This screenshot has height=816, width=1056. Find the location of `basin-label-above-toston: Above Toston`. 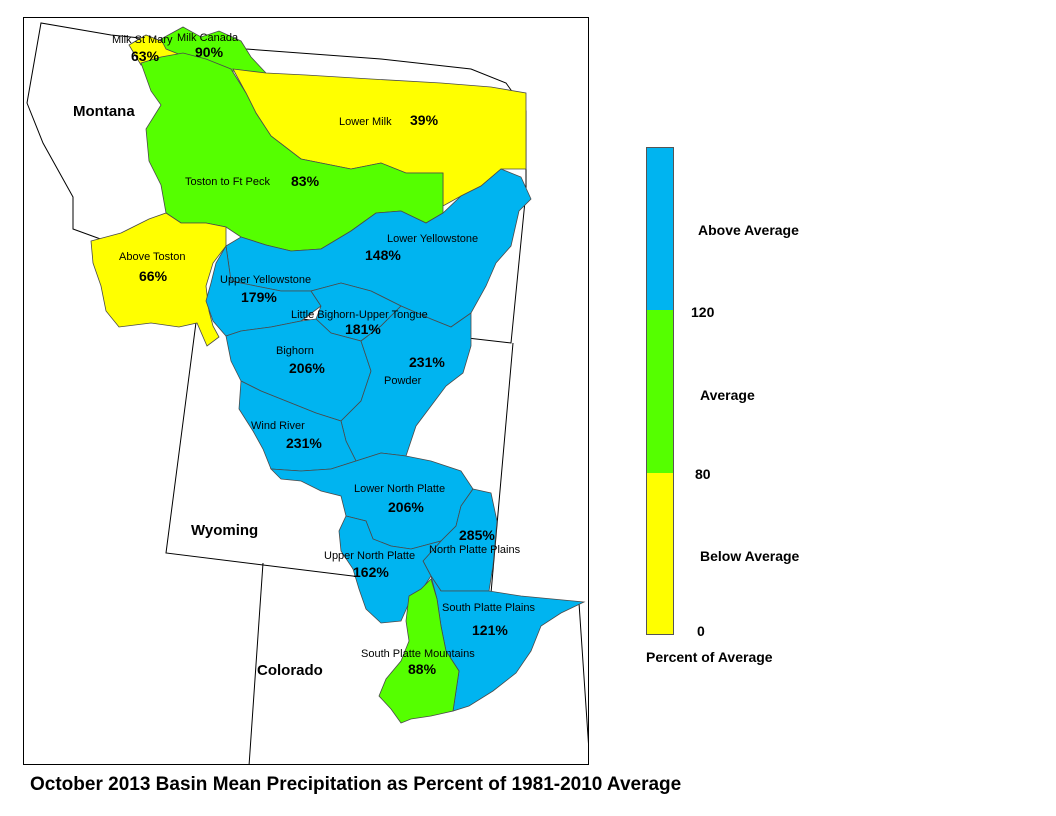

basin-label-above-toston: Above Toston is located at coordinates (152, 257).